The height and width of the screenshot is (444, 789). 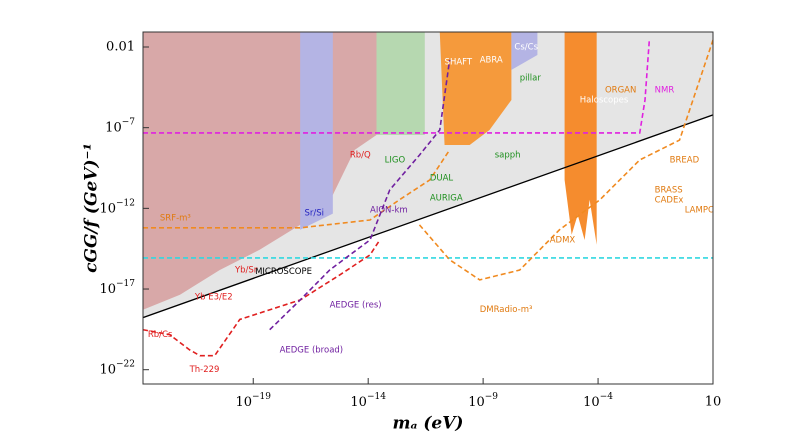 I want to click on annotation: MICROSCOPE, so click(x=283, y=272).